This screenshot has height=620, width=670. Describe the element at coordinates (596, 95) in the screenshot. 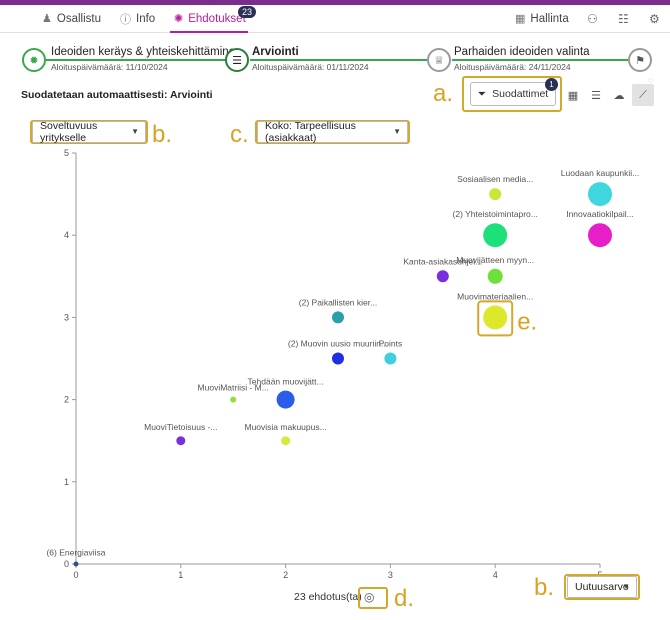

I see `list-view-icon: ☰` at that location.